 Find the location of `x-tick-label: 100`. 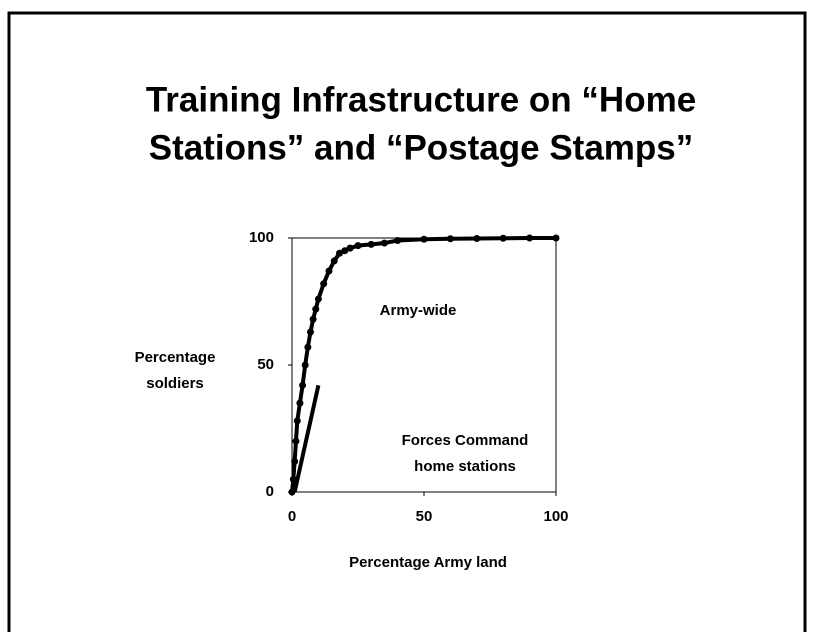

x-tick-label: 100 is located at coordinates (555, 516).